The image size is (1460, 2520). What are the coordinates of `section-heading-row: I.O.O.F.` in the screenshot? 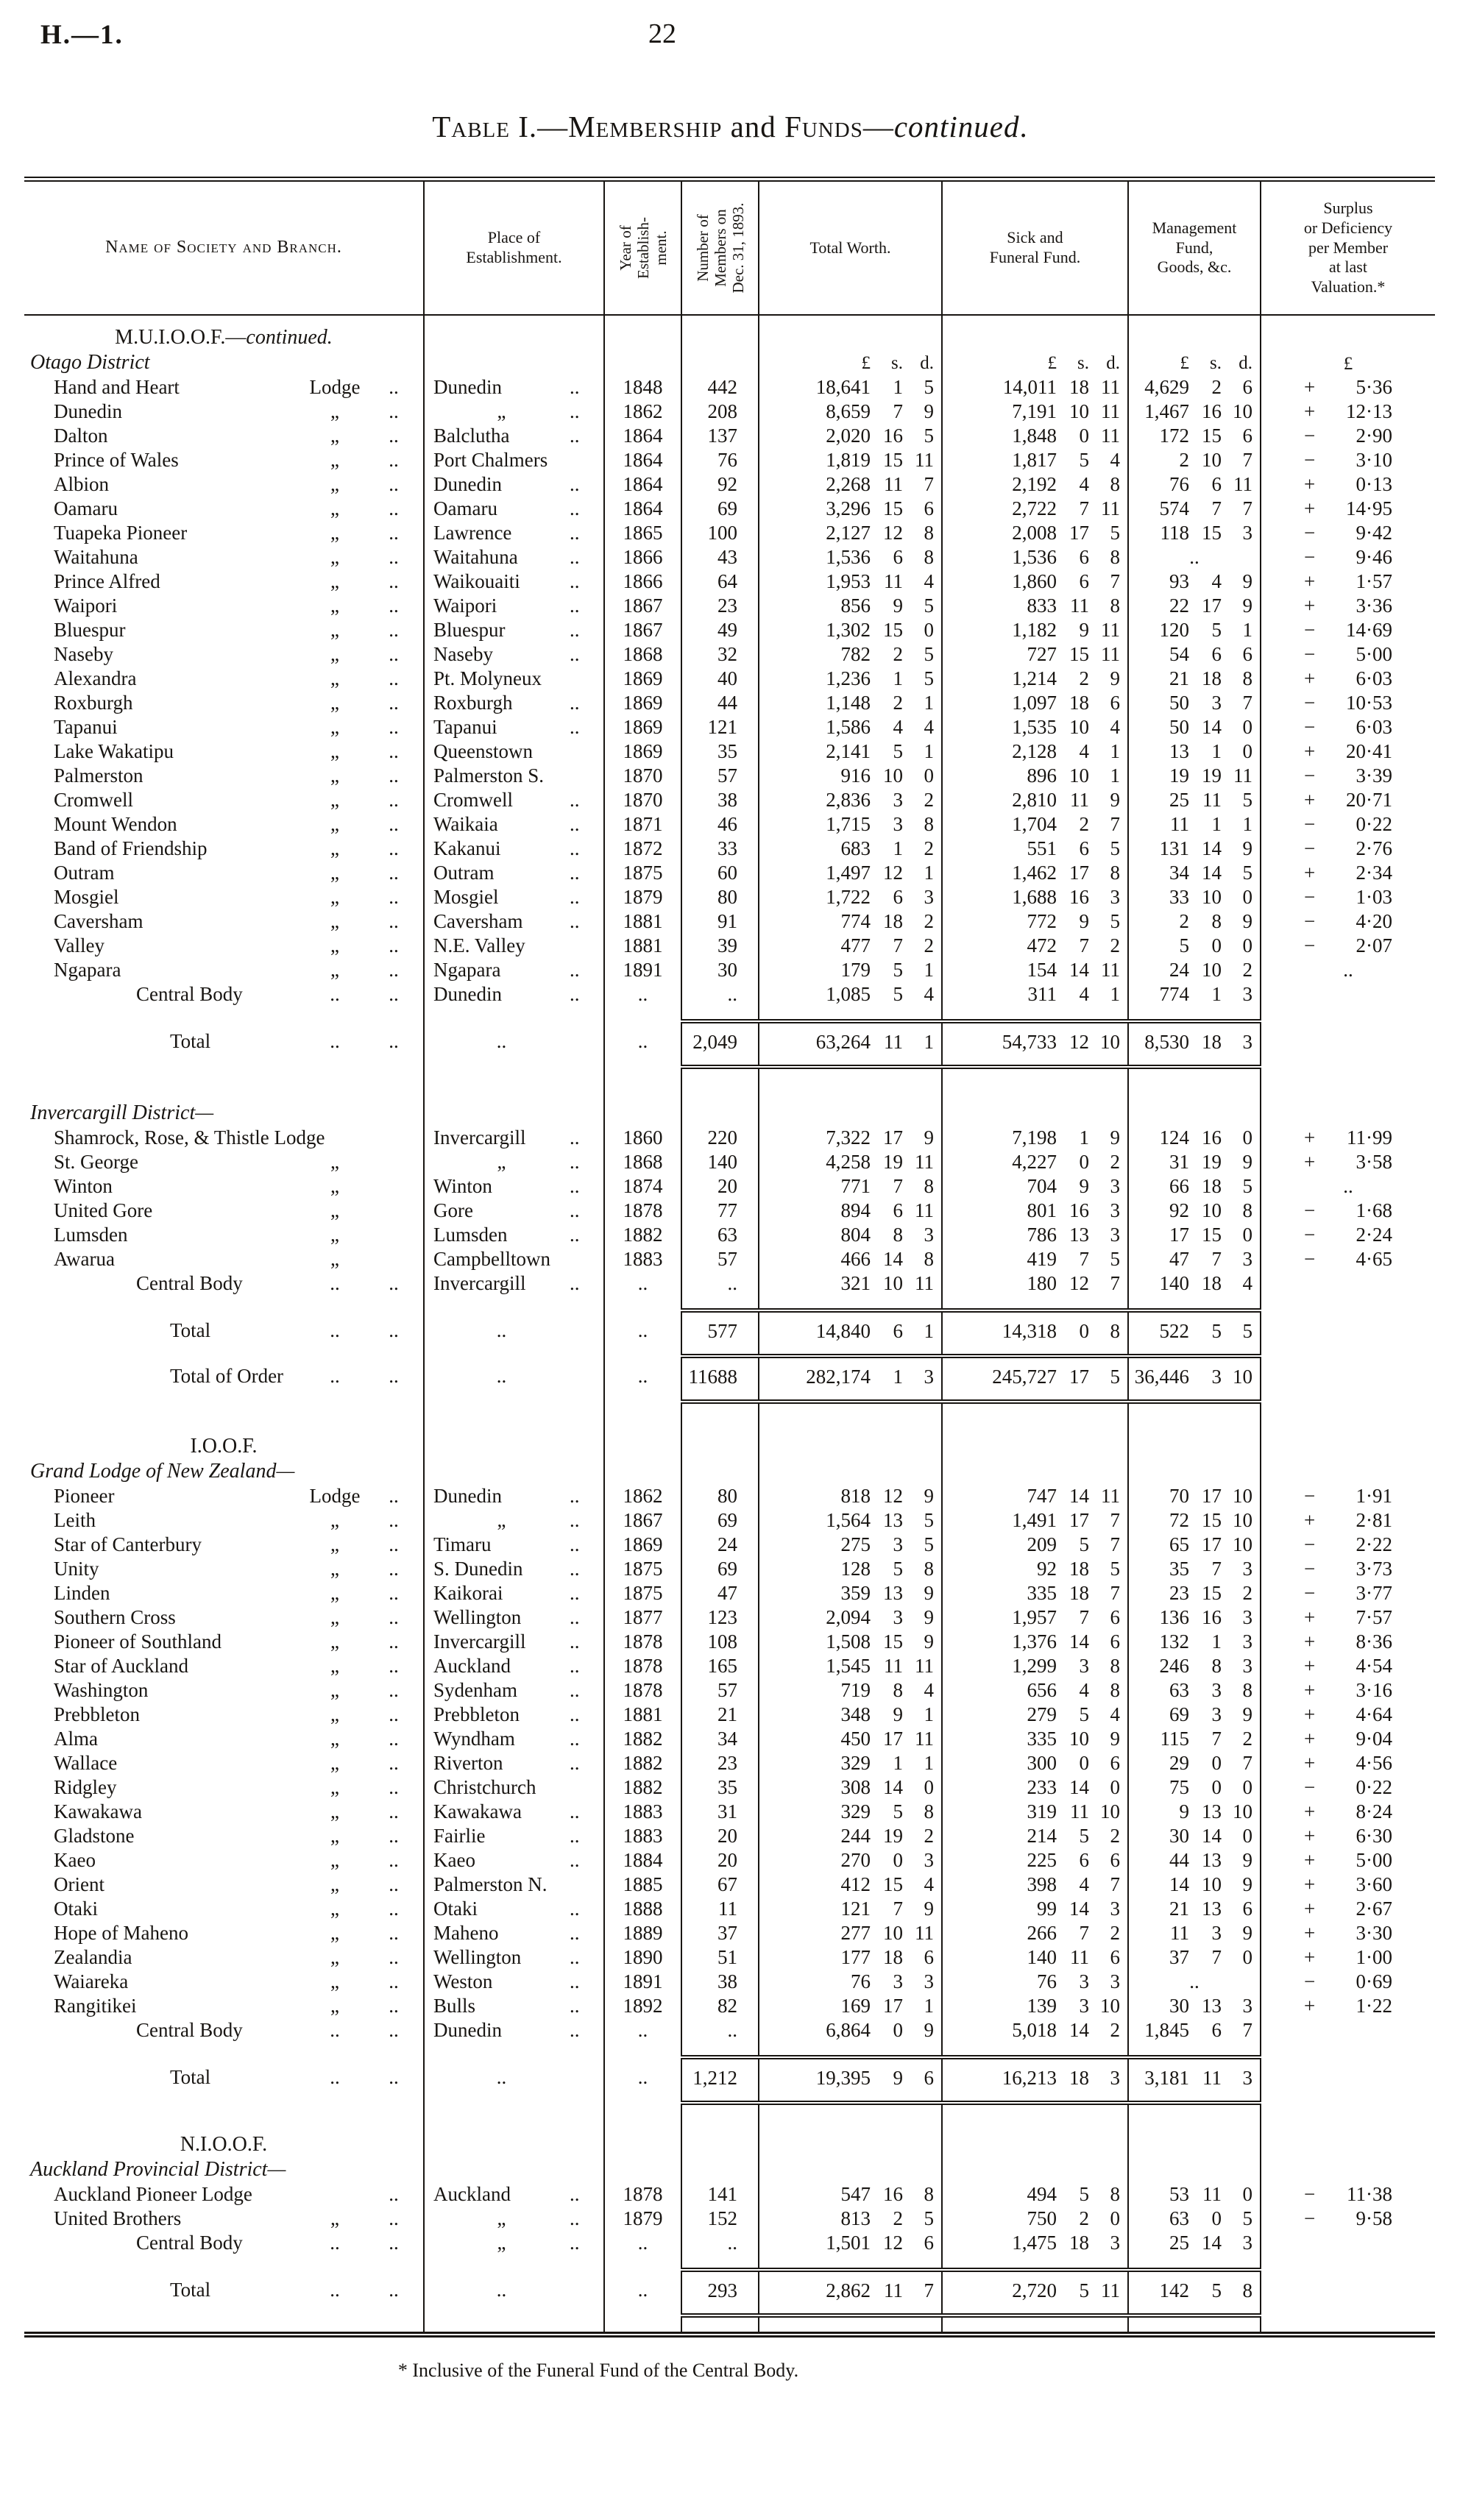 It's located at (729, 1446).